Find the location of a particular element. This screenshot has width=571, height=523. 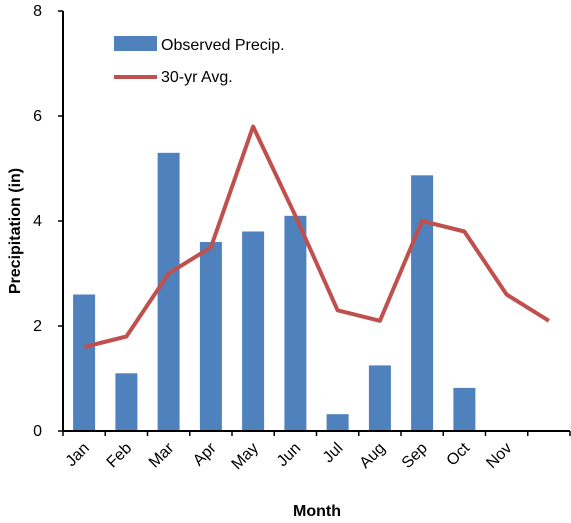

x-axis-title: Month is located at coordinates (317, 511).